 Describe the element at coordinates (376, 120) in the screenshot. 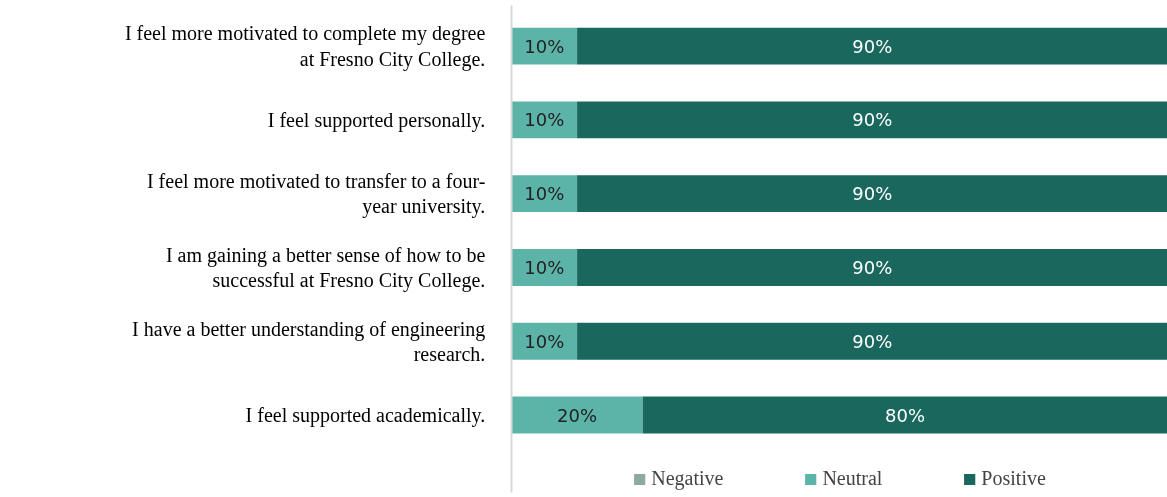

I see `y-tick-label: I feel supported personally.` at that location.